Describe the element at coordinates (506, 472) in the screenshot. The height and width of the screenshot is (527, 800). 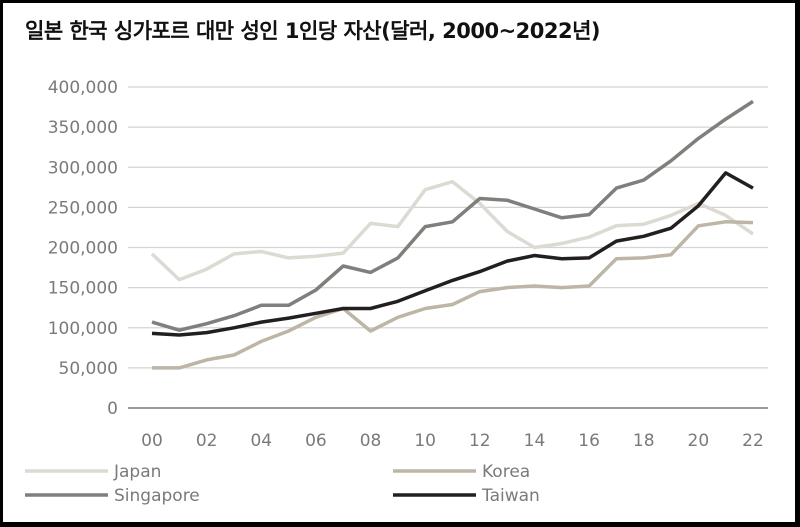
I see `legend-label-korea: Korea` at that location.